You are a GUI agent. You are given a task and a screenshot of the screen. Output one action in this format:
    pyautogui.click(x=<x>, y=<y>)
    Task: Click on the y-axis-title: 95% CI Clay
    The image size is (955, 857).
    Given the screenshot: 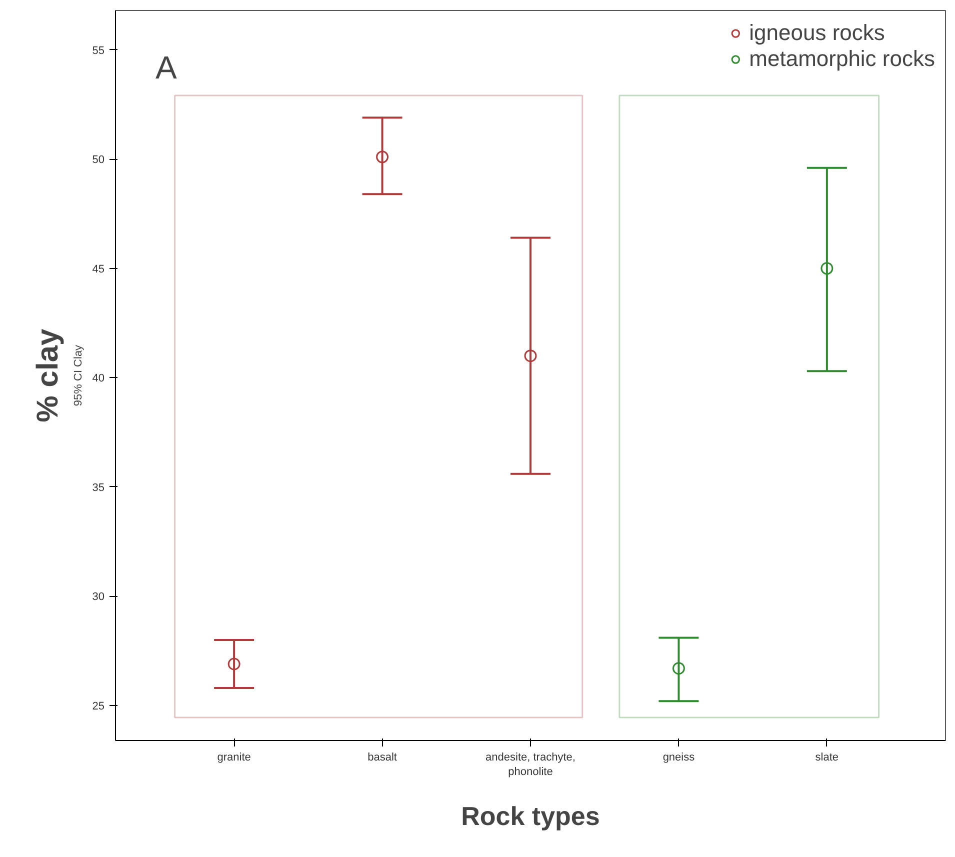 What is the action you would take?
    pyautogui.click(x=78, y=375)
    